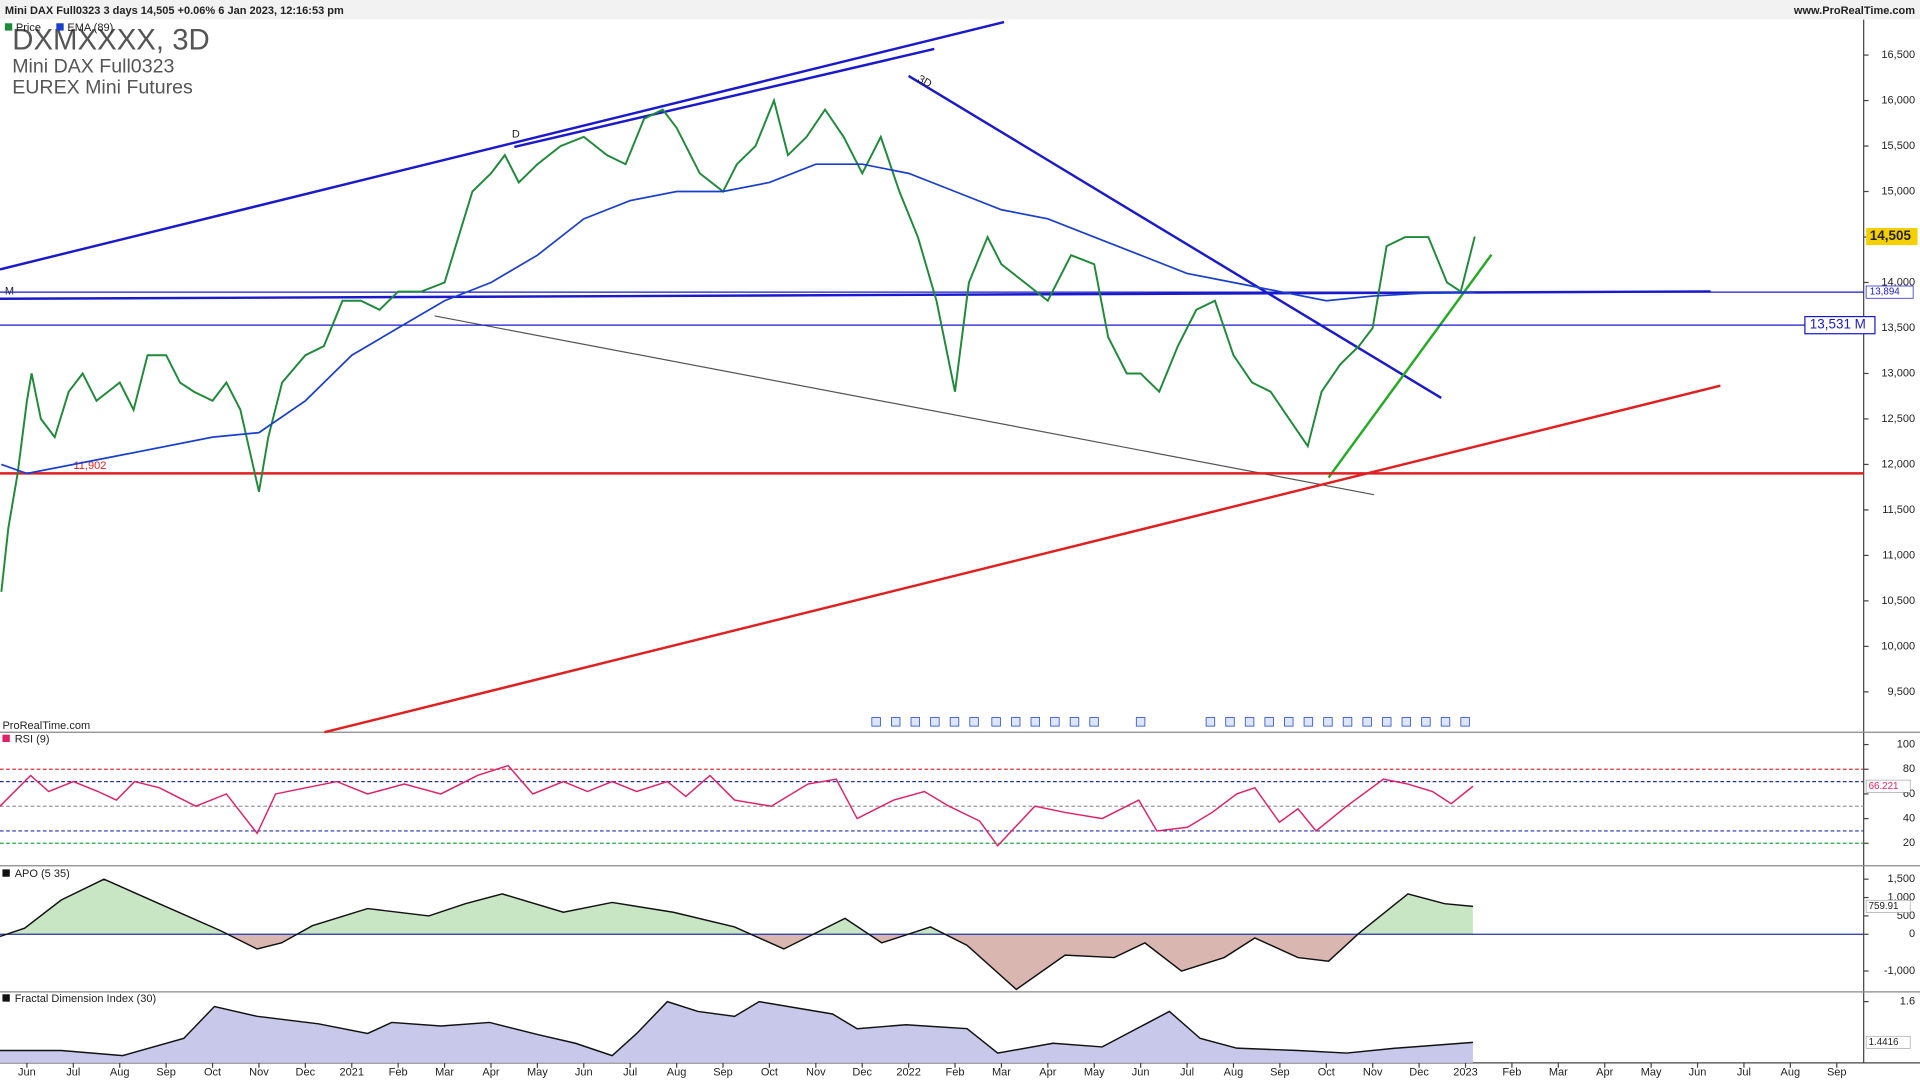 The width and height of the screenshot is (1920, 1080). What do you see at coordinates (1898, 510) in the screenshot?
I see `y-tick-label: 11,500` at bounding box center [1898, 510].